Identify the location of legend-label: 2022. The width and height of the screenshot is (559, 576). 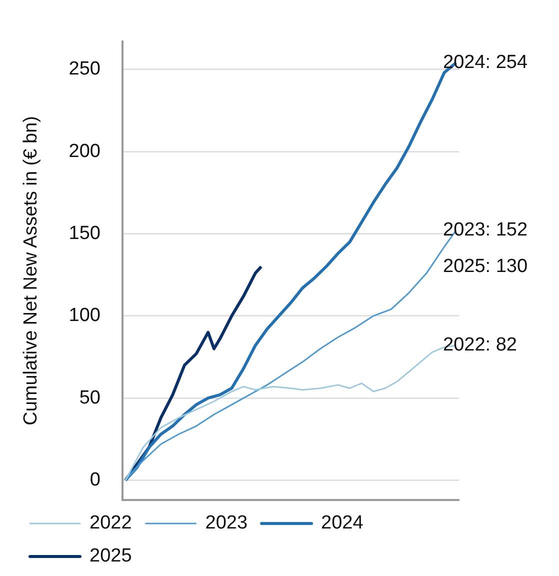
(111, 523).